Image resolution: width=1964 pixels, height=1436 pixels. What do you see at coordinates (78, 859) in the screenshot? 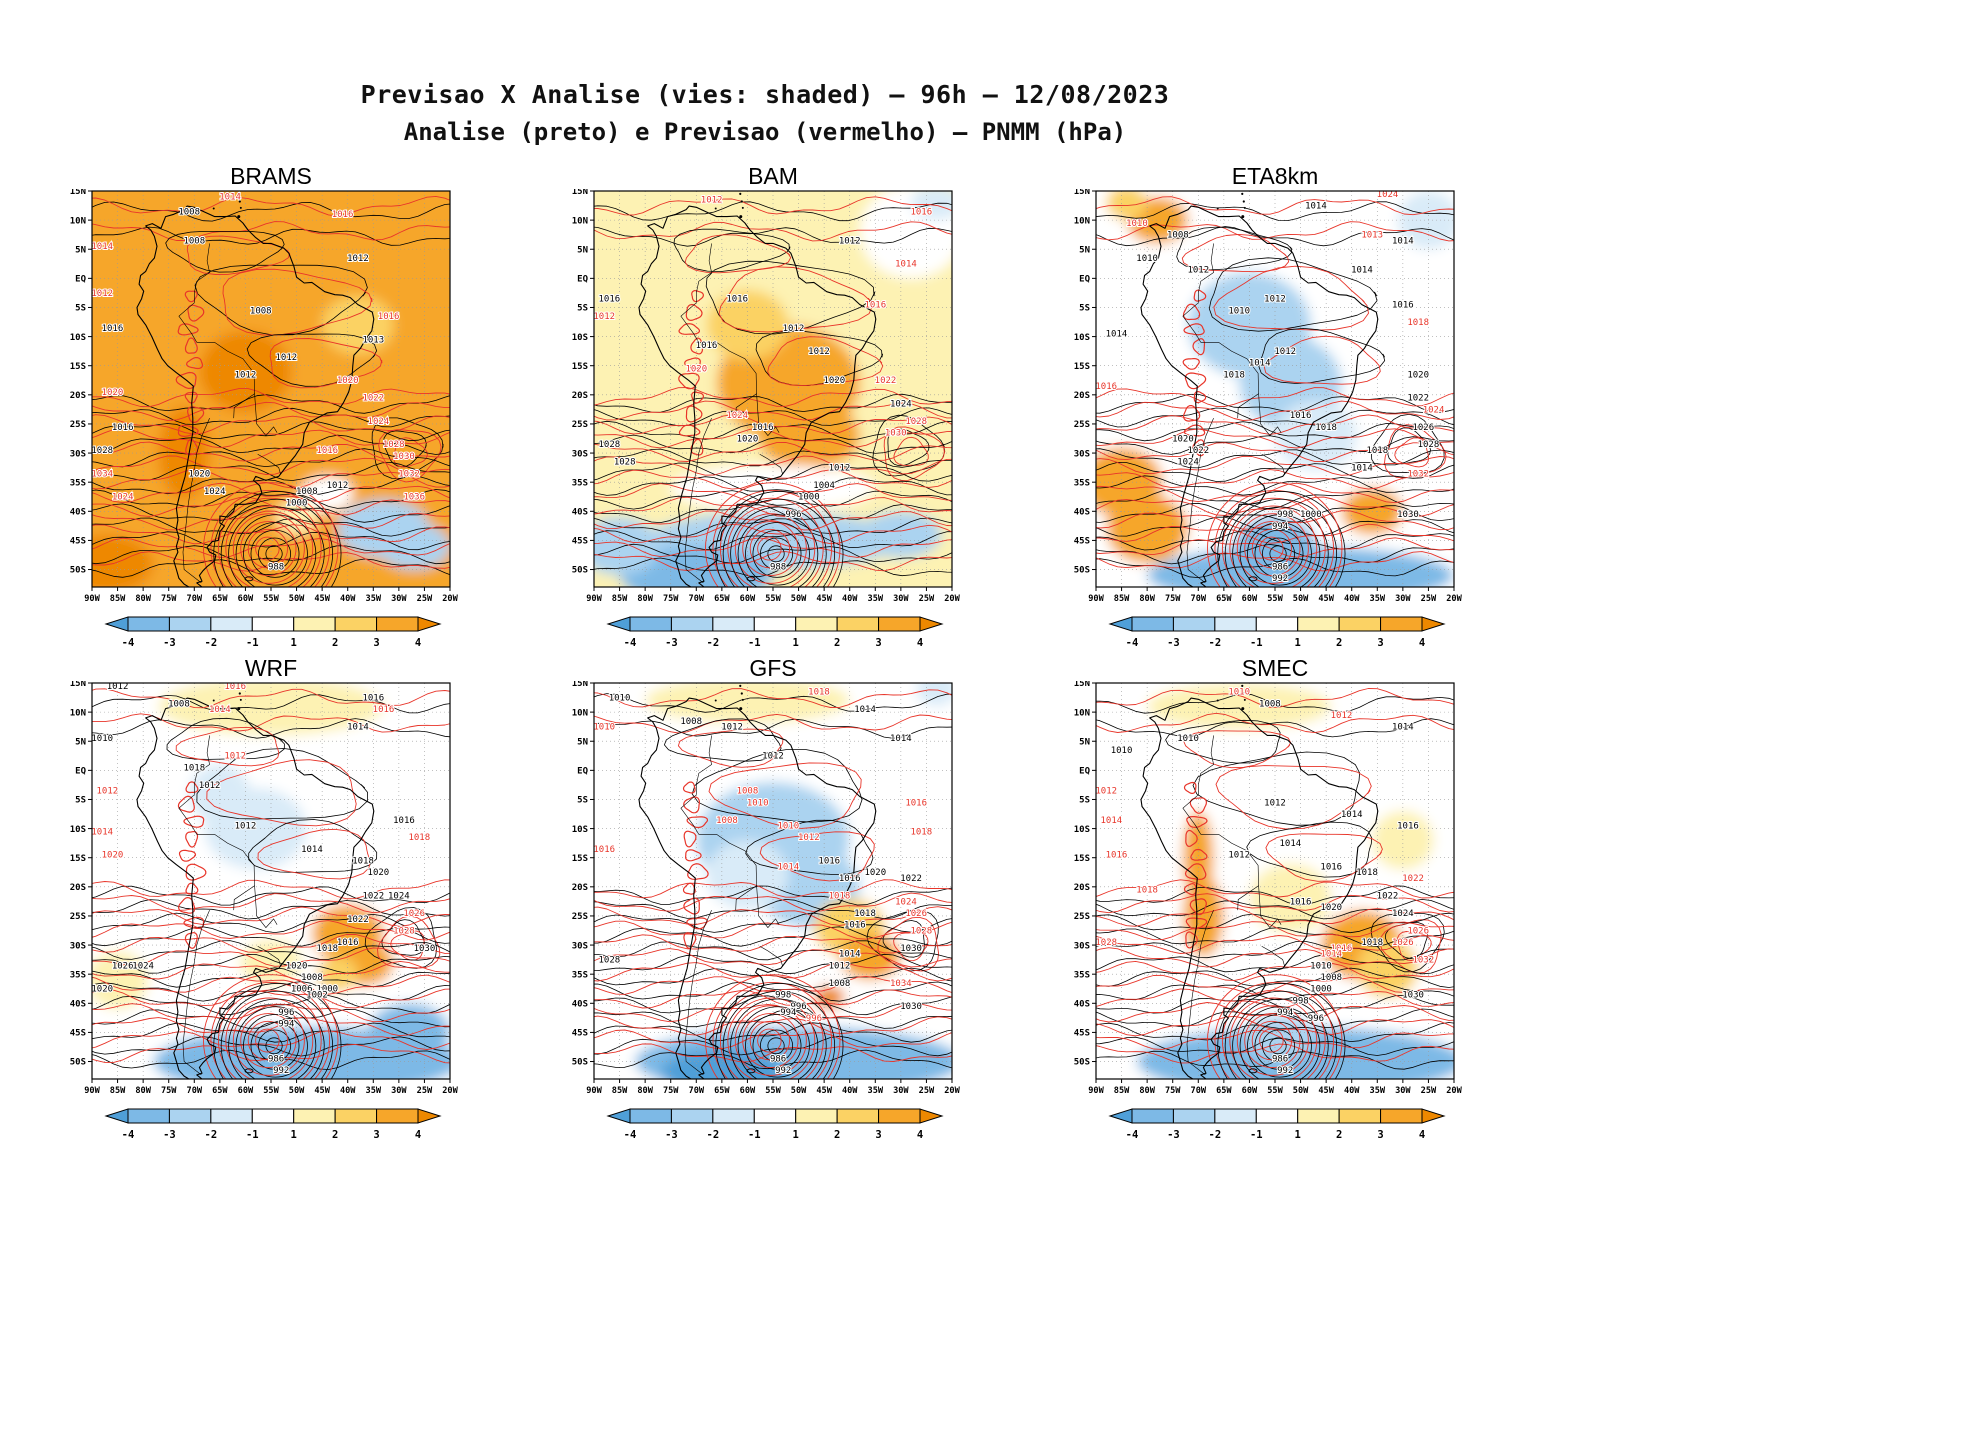
I see `lat-tick-label: 15S` at bounding box center [78, 859].